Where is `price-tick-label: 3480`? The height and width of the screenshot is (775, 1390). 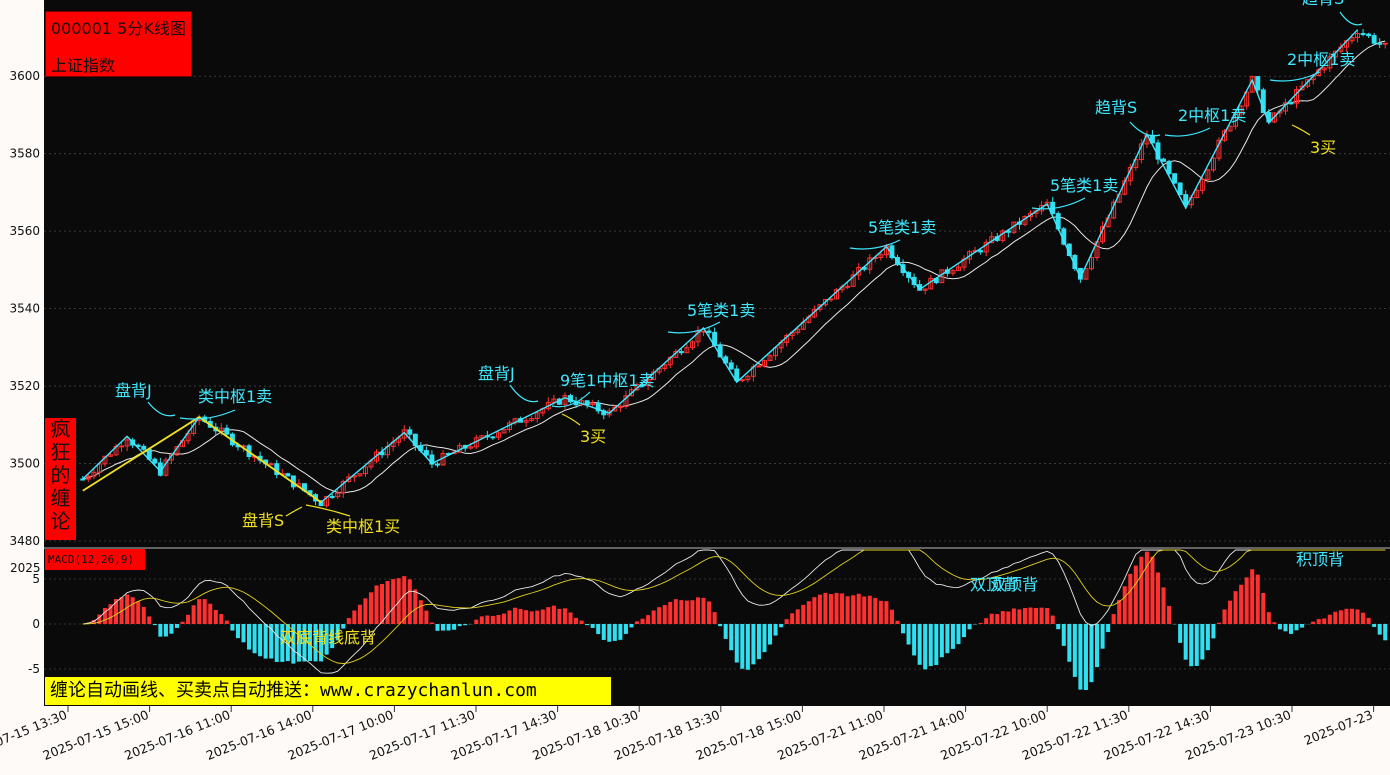
price-tick-label: 3480 is located at coordinates (24, 541).